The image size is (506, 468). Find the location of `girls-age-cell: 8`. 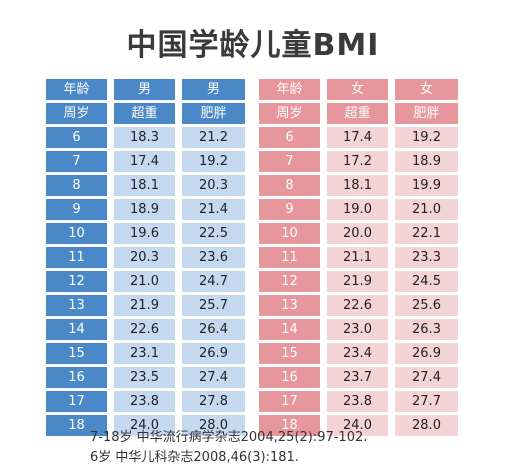

girls-age-cell: 8 is located at coordinates (289, 185).